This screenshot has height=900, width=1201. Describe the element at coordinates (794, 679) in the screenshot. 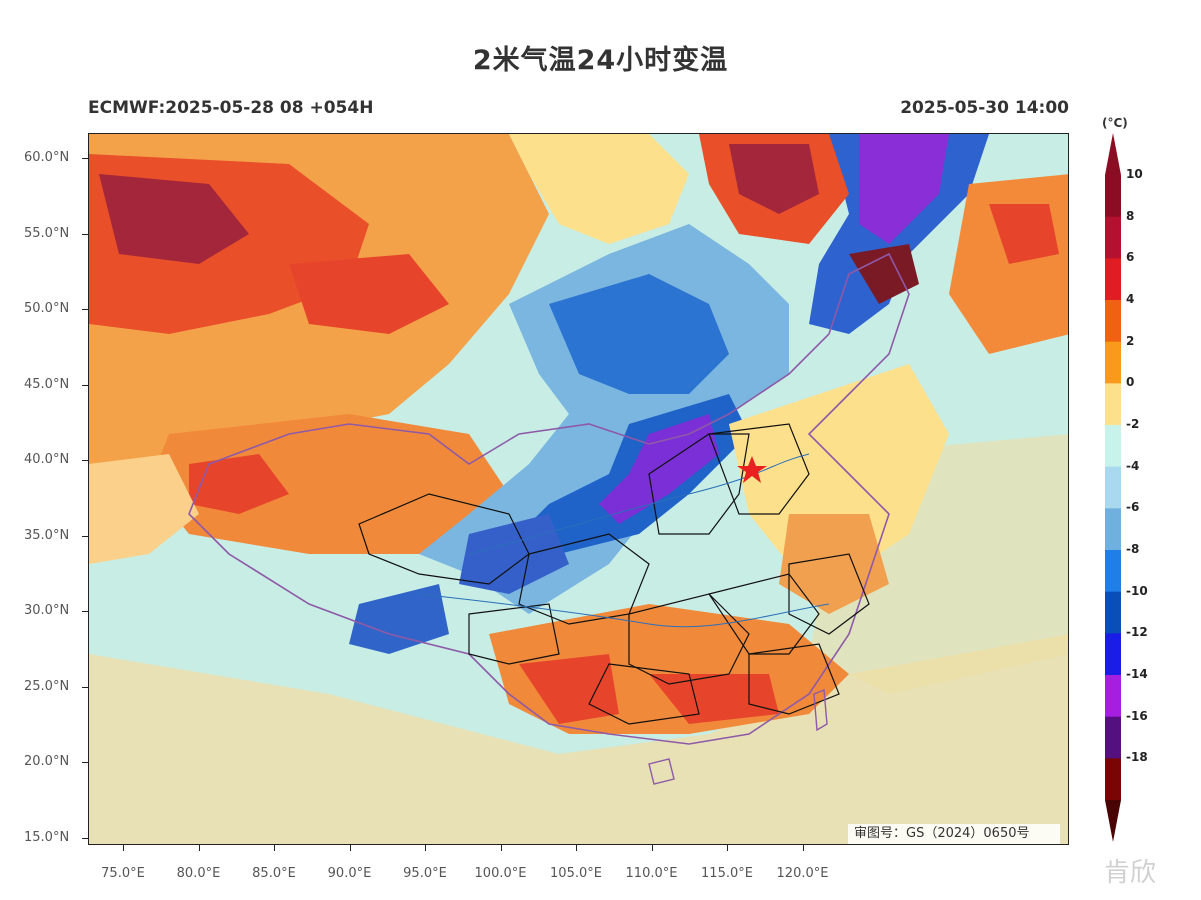

I see `province-border-hunan` at that location.